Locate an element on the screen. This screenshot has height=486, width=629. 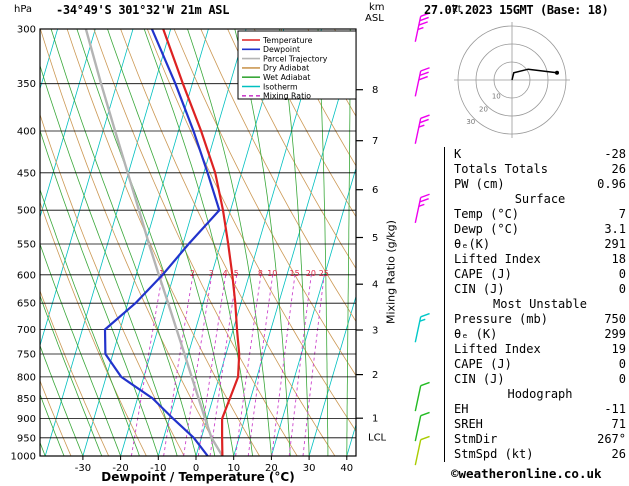
hodograph-ring is located at coordinates (512, 80).